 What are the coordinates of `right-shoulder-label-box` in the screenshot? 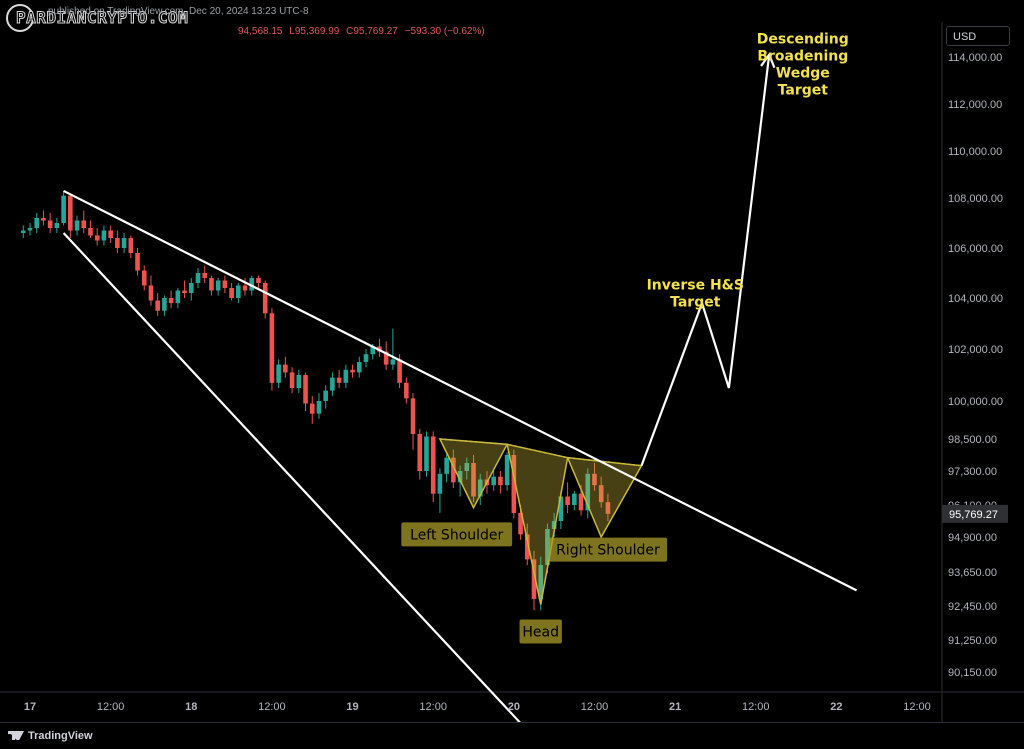 It's located at (608, 549).